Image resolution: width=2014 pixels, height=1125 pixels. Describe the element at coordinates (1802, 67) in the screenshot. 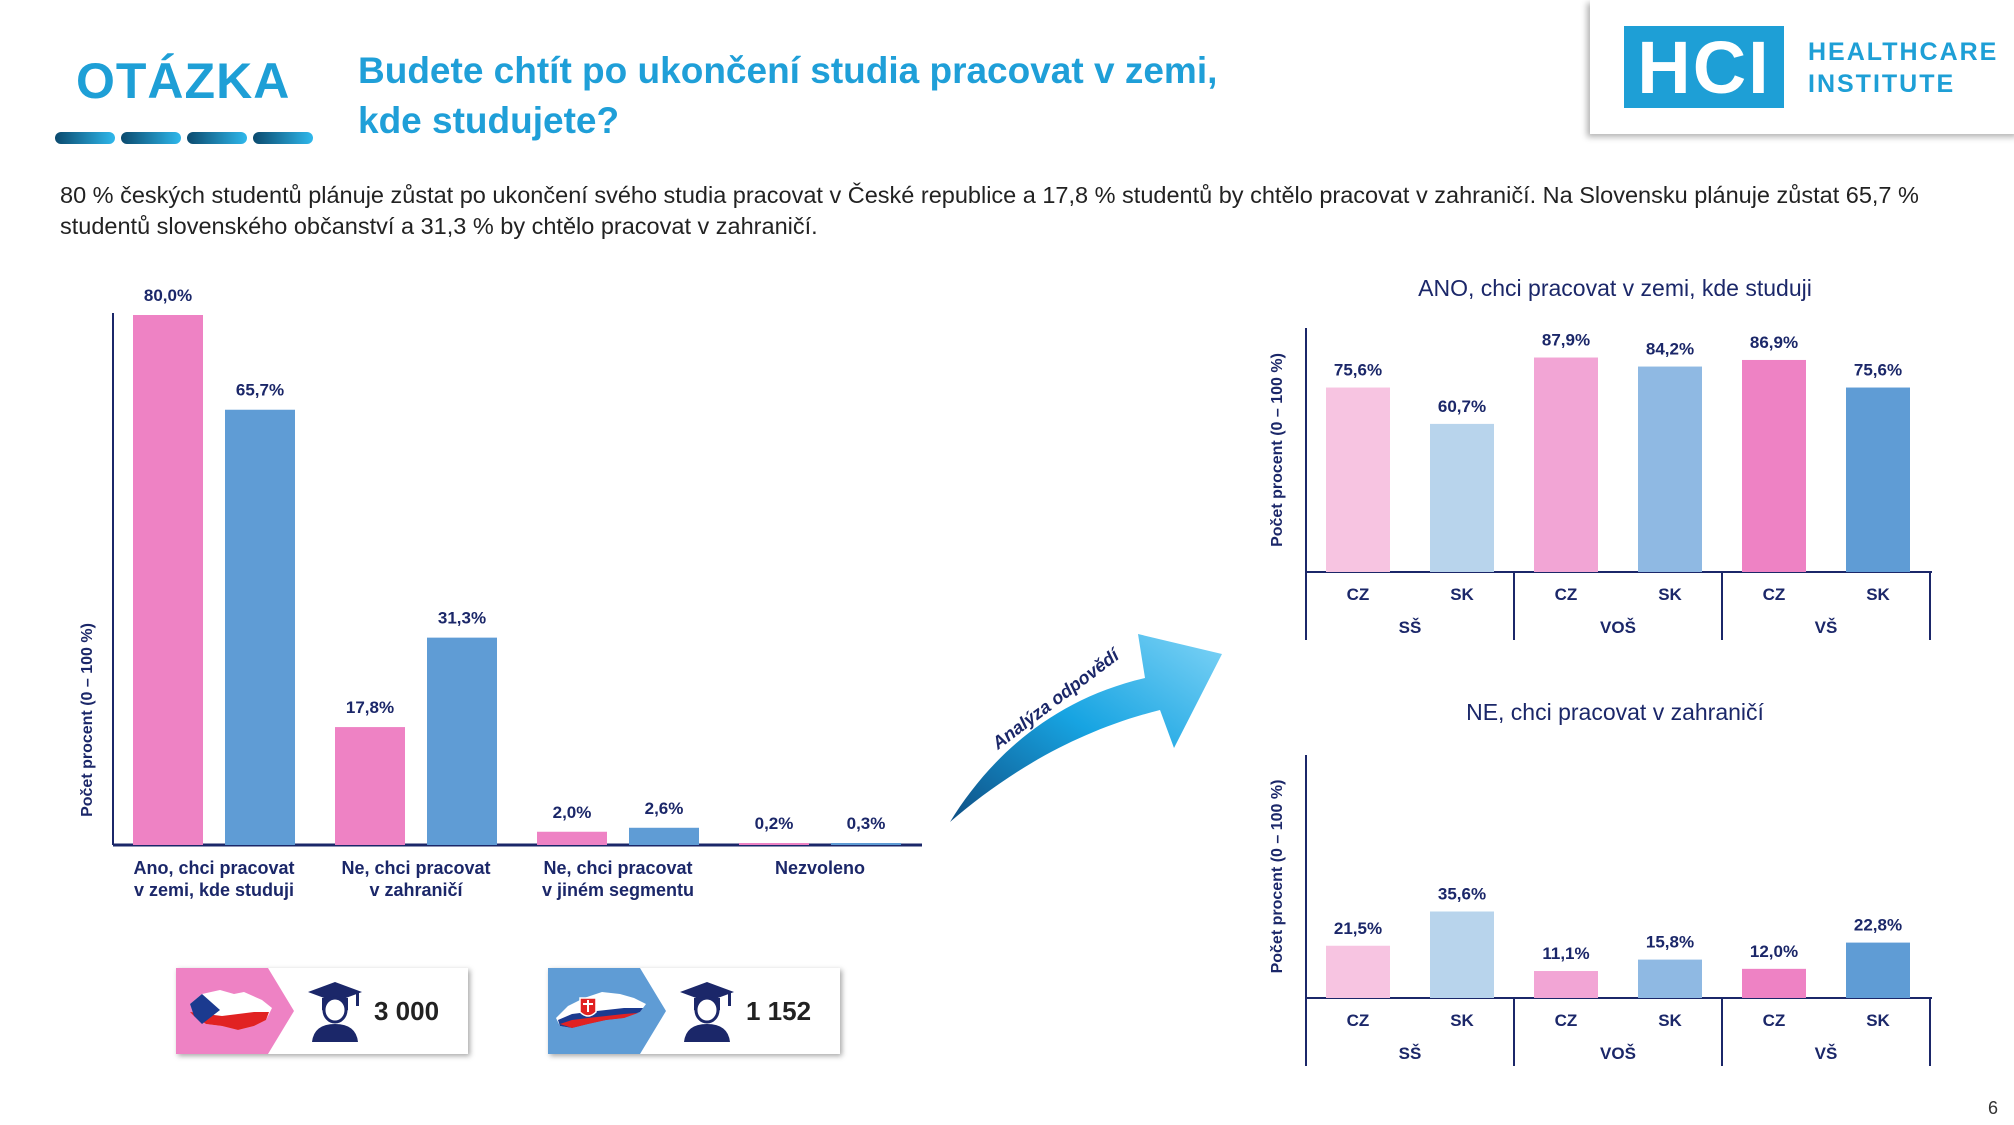

I see `hci-logo: HCI HEALTHCARE INSTITUTE` at that location.